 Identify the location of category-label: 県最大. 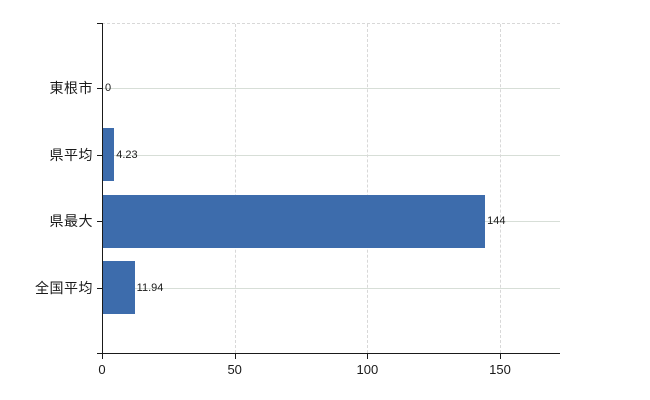
(71, 221).